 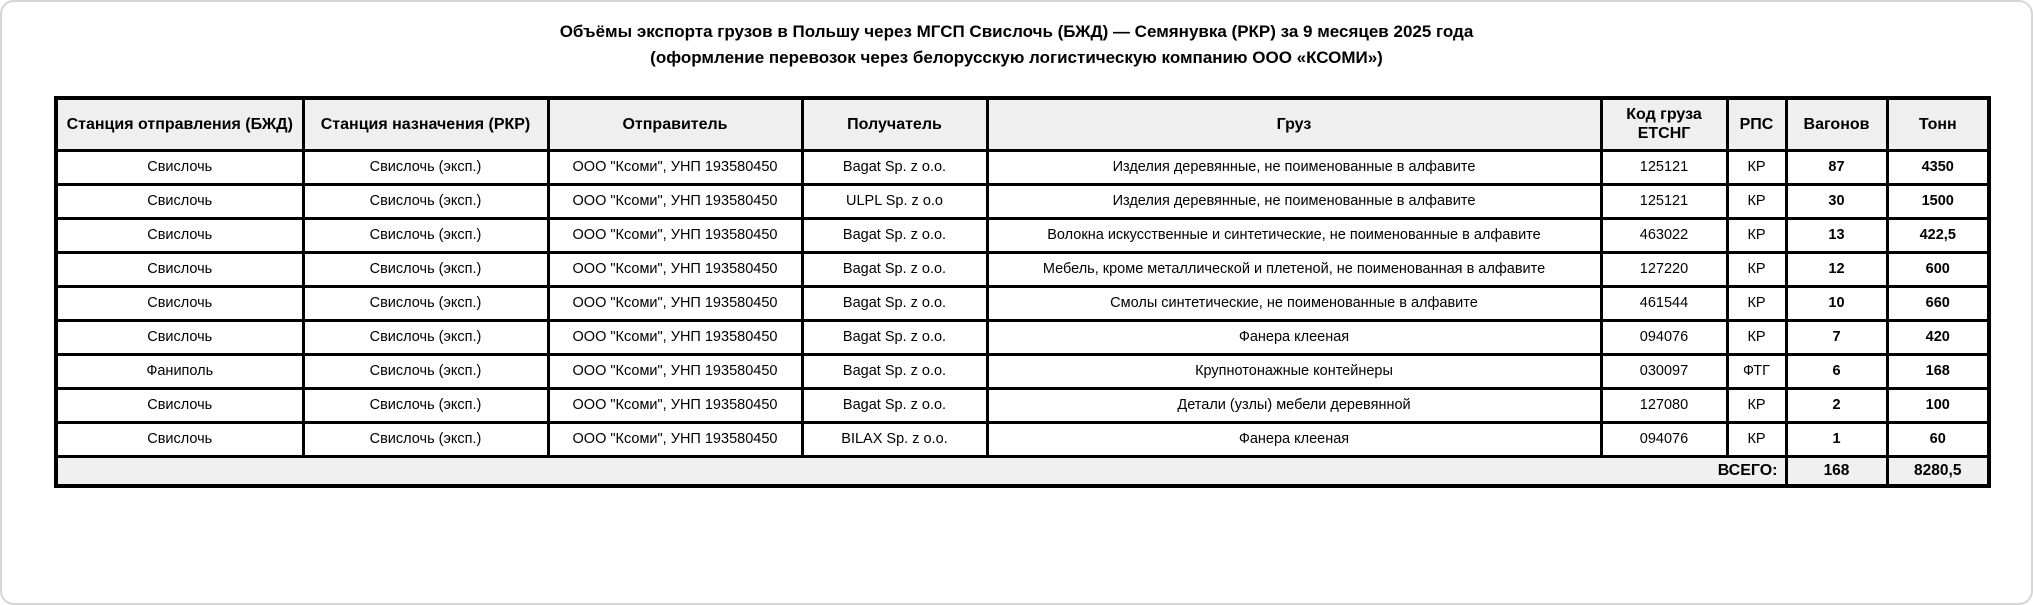 I want to click on total-label: ВСЕГО:, so click(x=921, y=471).